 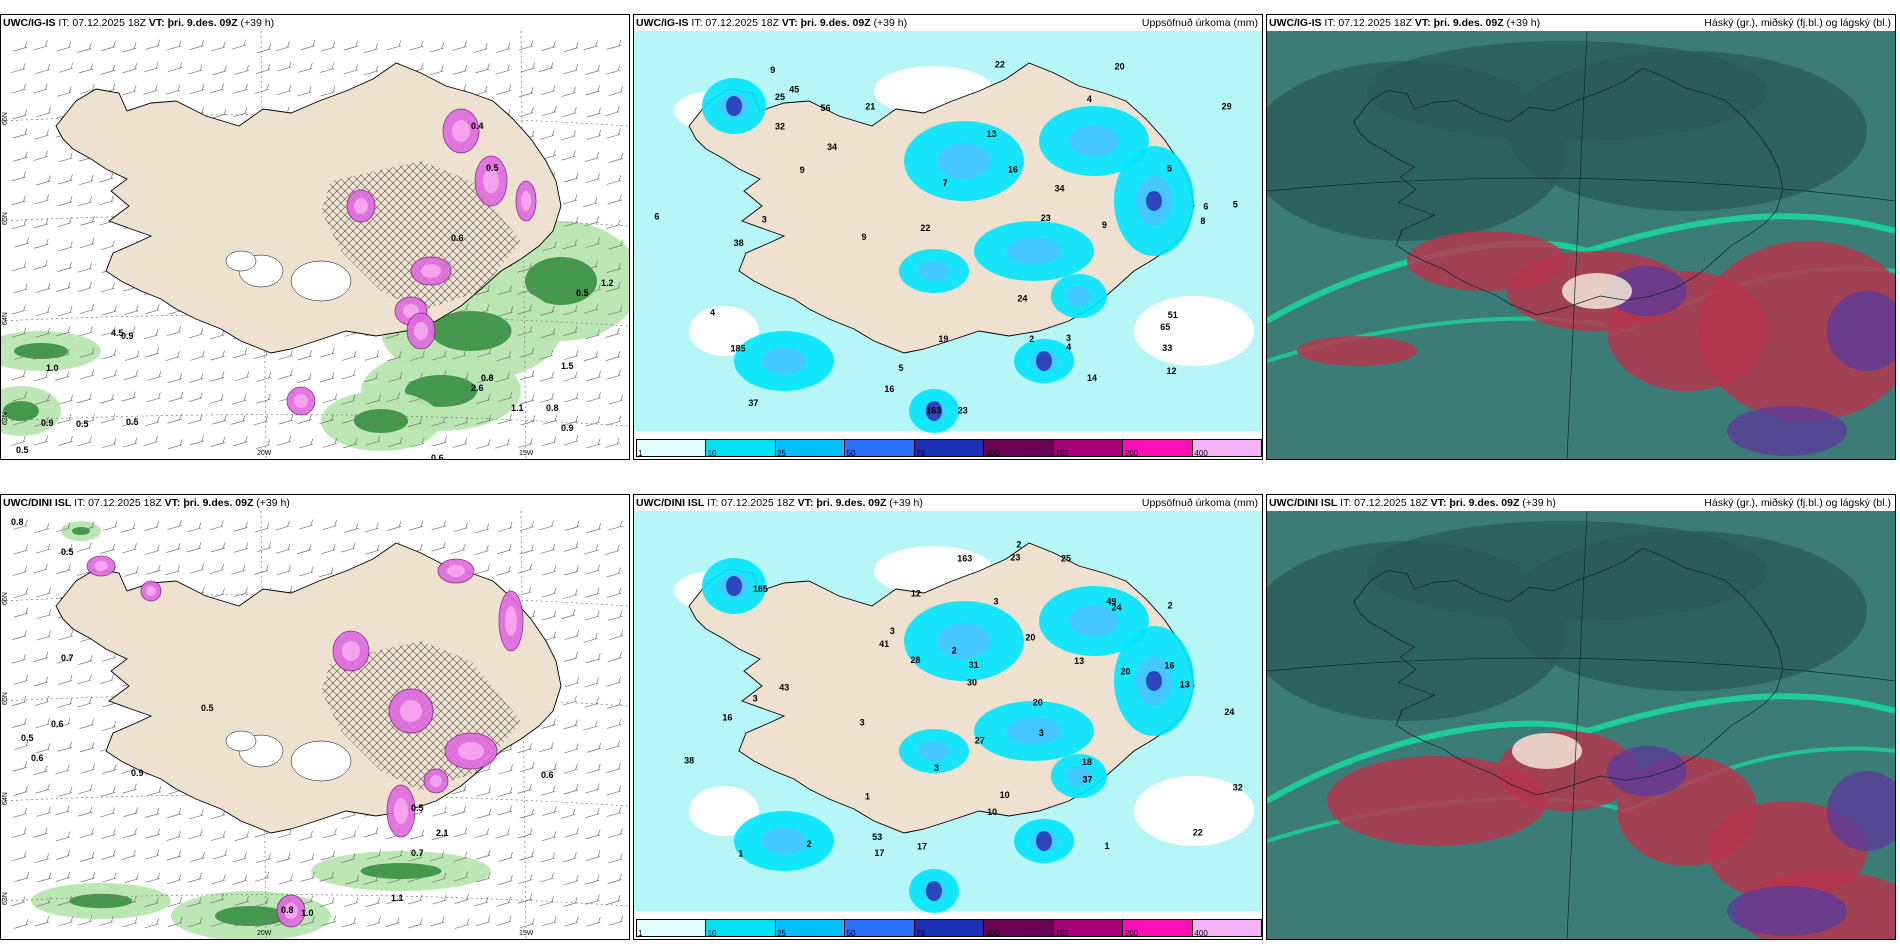 What do you see at coordinates (1173, 315) in the screenshot?
I see `accum-value-label: 51` at bounding box center [1173, 315].